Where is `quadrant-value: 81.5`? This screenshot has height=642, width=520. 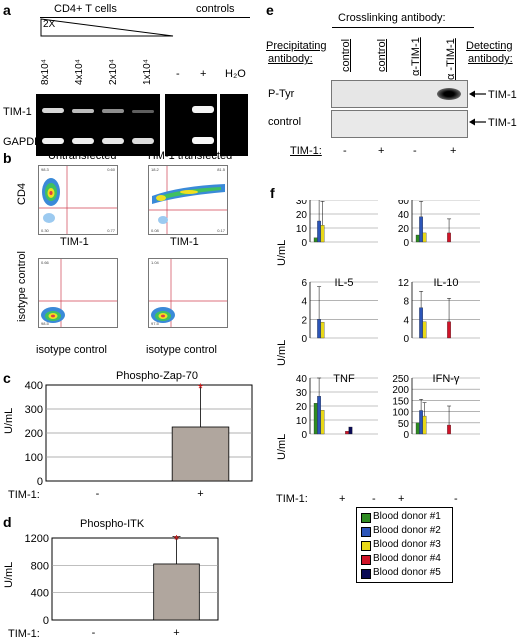 quadrant-value: 81.5 is located at coordinates (221, 169).